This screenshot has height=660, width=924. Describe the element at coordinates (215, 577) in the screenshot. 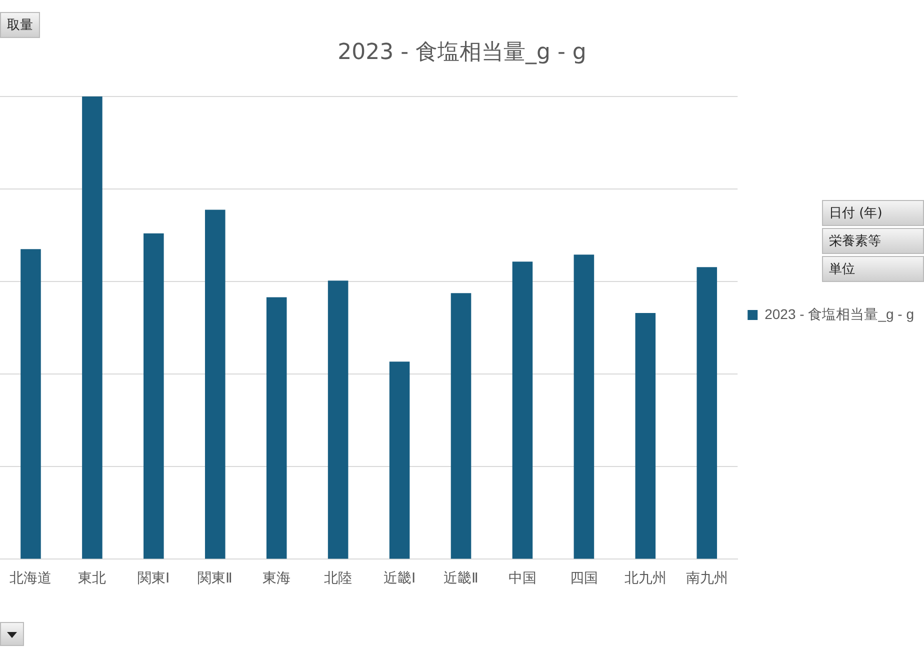

I see `x-tick-label: 関東Ⅱ` at that location.